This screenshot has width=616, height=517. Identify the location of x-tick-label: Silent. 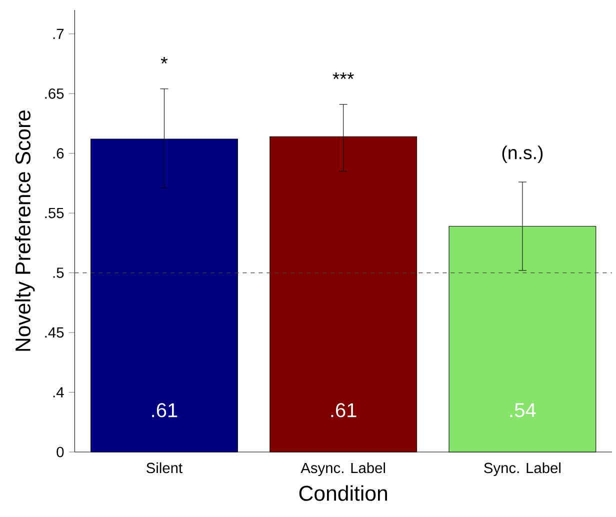
(164, 468).